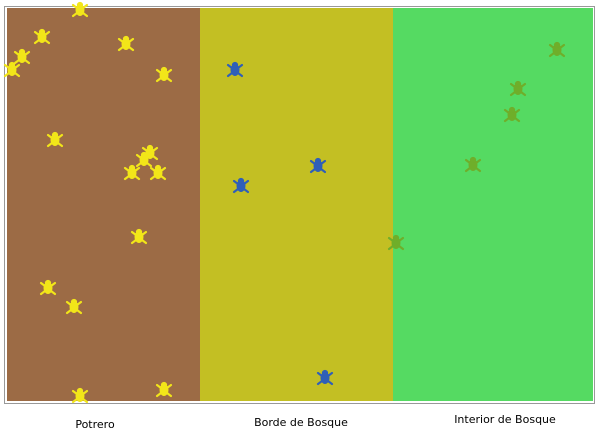  I want to click on zone-label: Potrero, so click(95, 424).